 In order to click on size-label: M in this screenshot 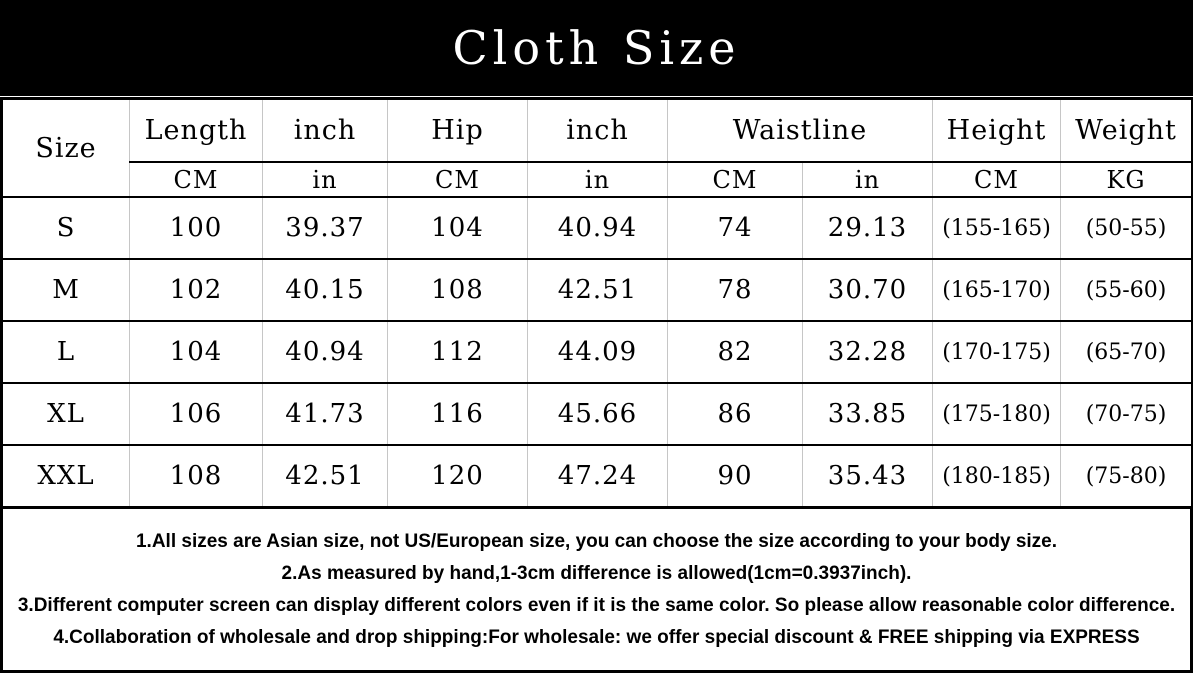, I will do `click(65, 290)`.